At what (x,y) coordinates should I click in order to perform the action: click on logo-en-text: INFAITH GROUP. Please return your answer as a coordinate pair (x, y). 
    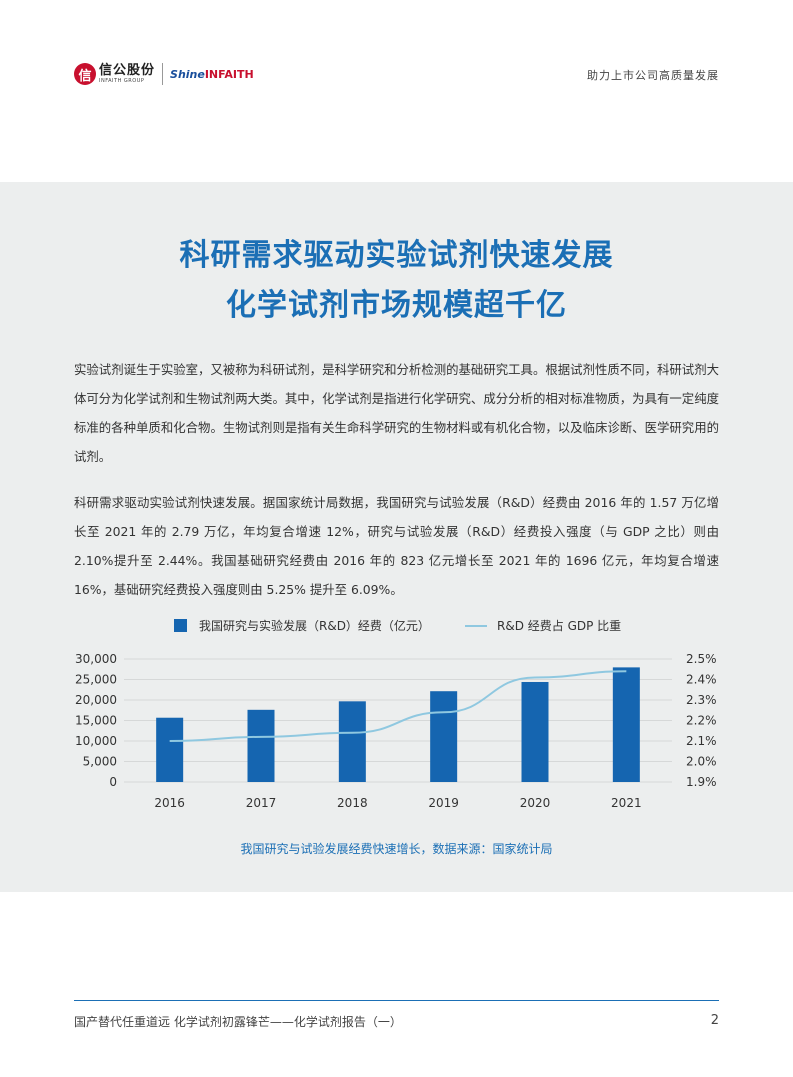
    Looking at the image, I should click on (122, 81).